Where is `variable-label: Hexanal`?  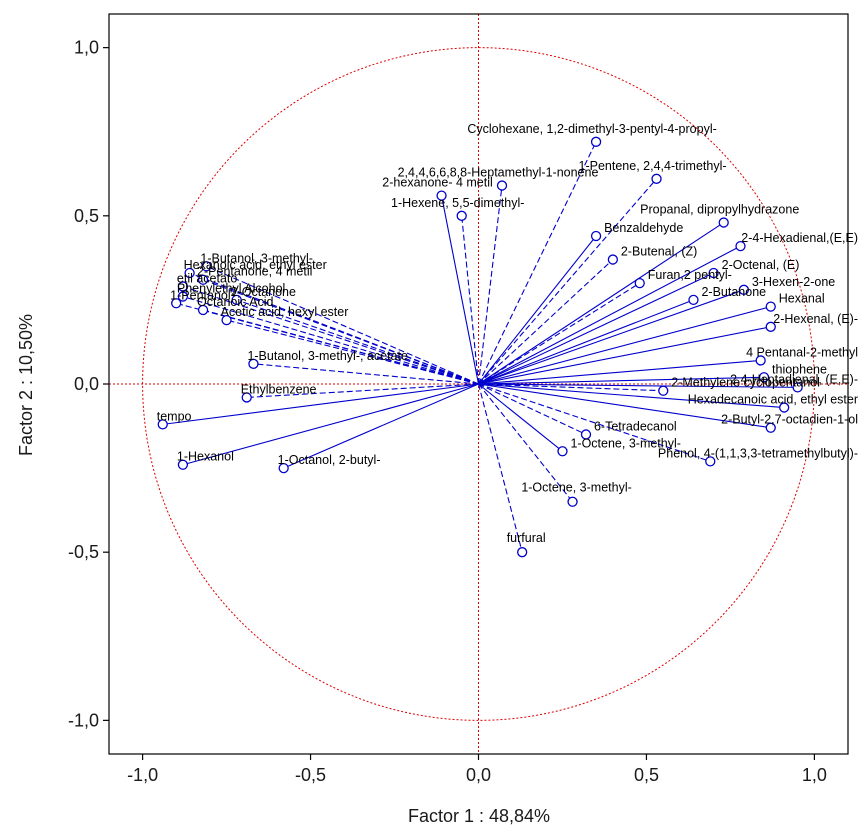
variable-label: Hexanal is located at coordinates (802, 299).